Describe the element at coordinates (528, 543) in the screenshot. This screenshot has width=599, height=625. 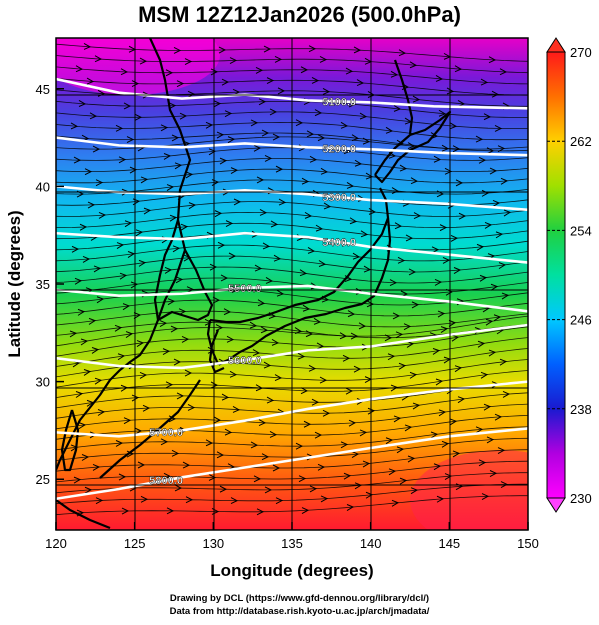
I see `x-tick-label: 150` at that location.